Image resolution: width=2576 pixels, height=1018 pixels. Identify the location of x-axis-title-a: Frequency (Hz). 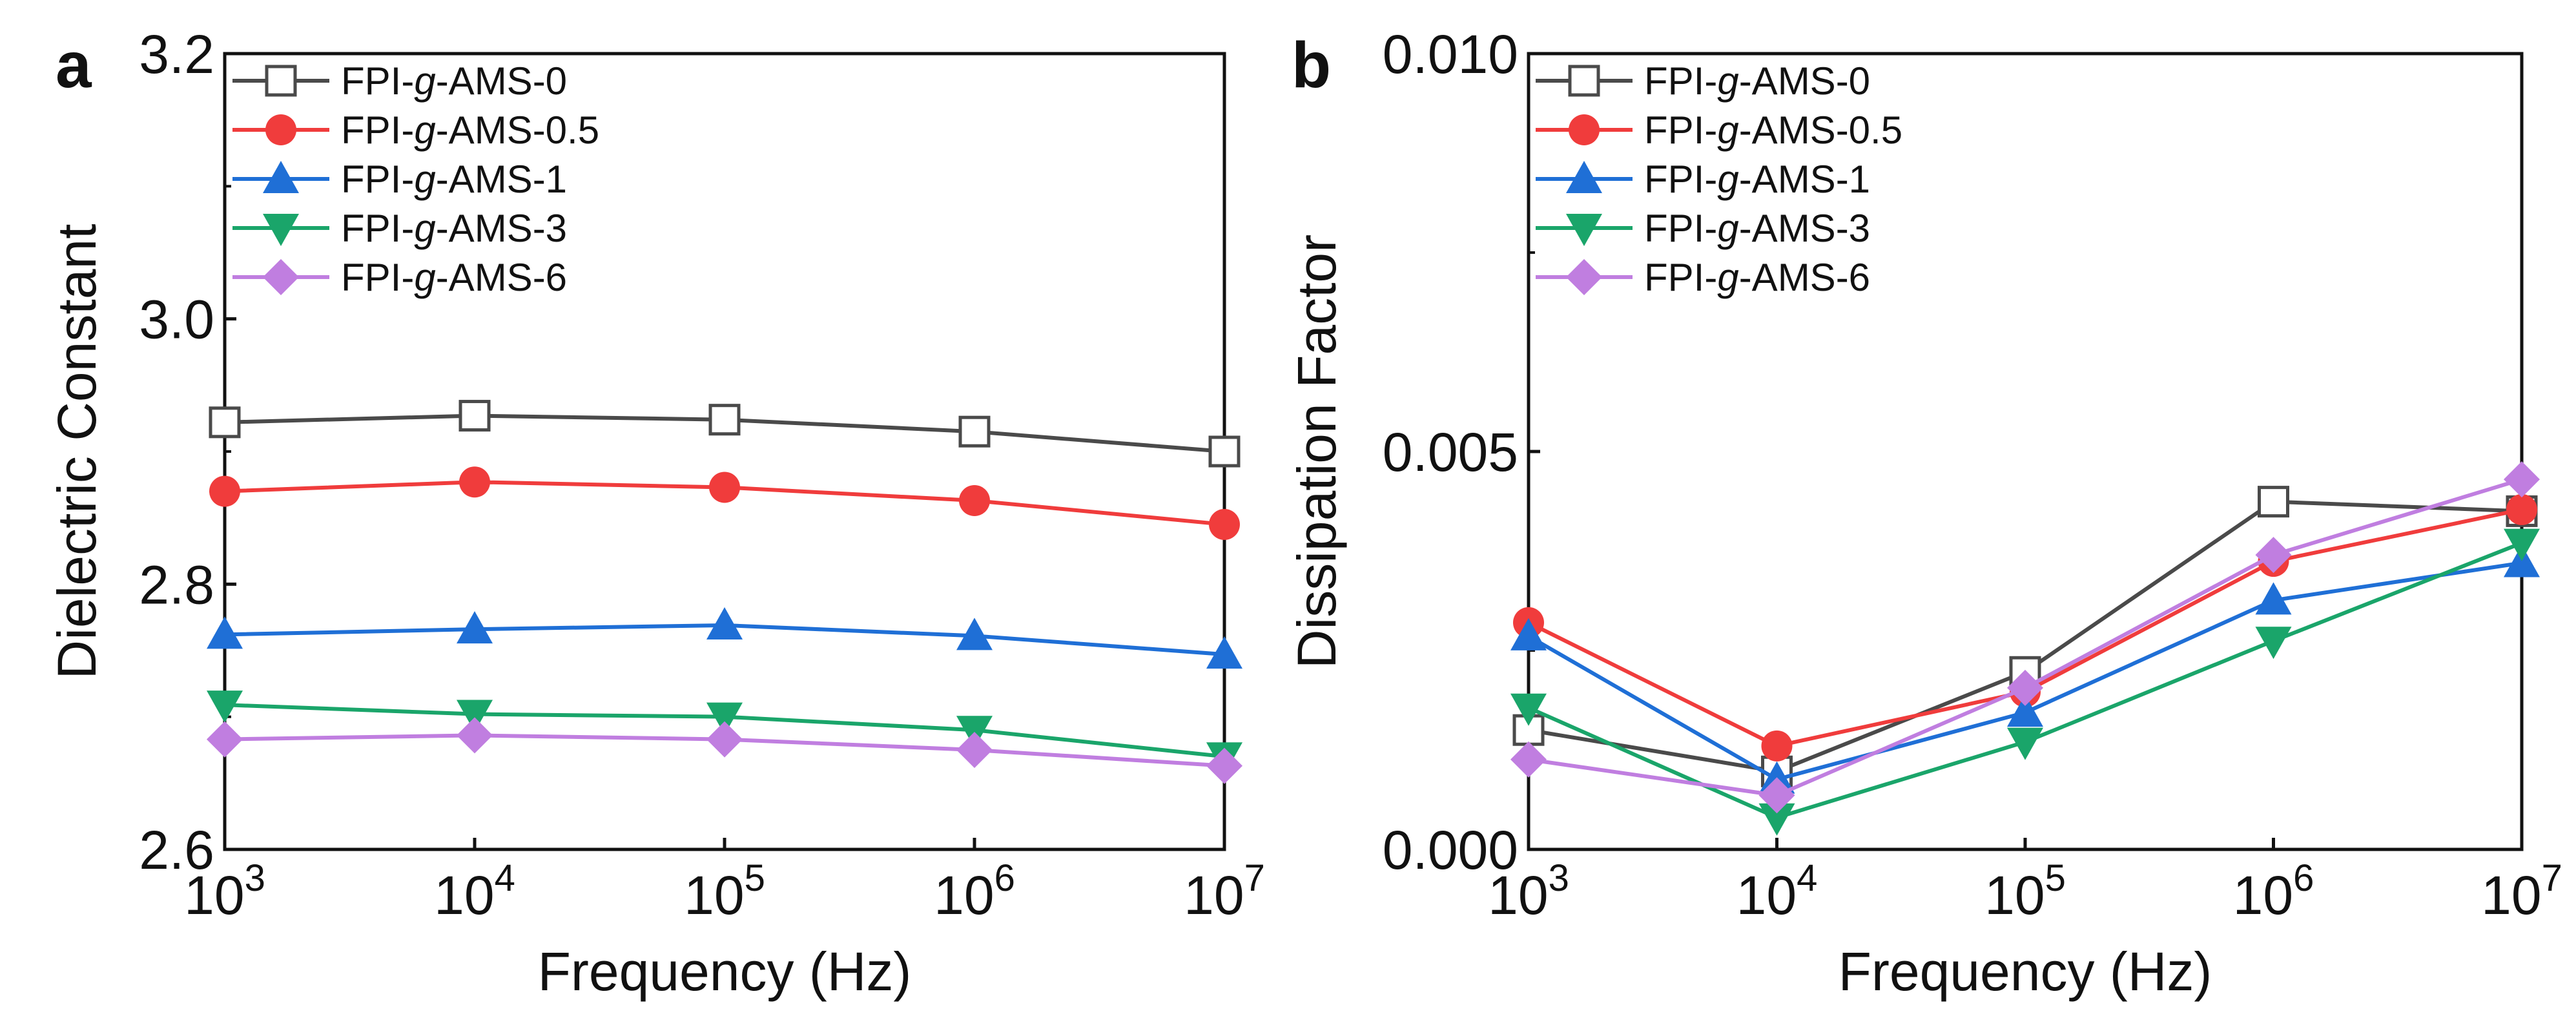
(725, 971).